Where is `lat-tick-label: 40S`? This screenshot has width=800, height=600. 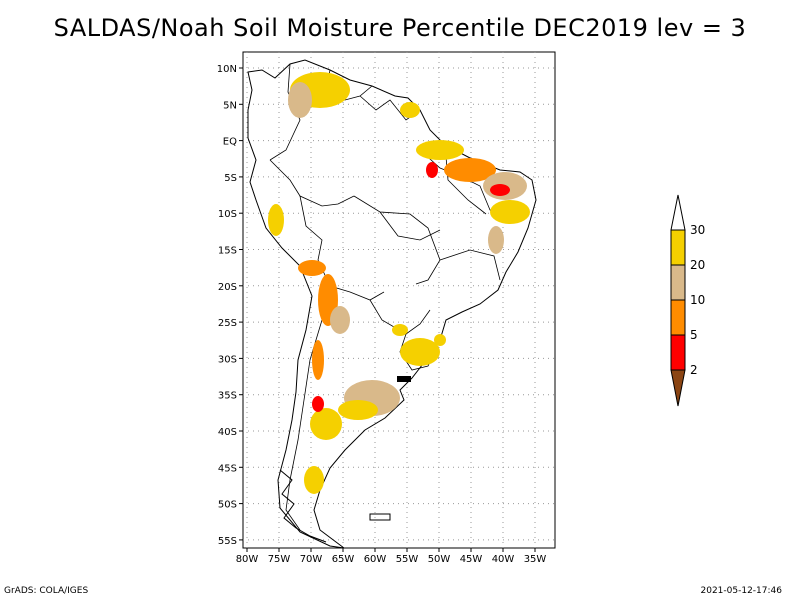
lat-tick-label: 40S is located at coordinates (227, 432).